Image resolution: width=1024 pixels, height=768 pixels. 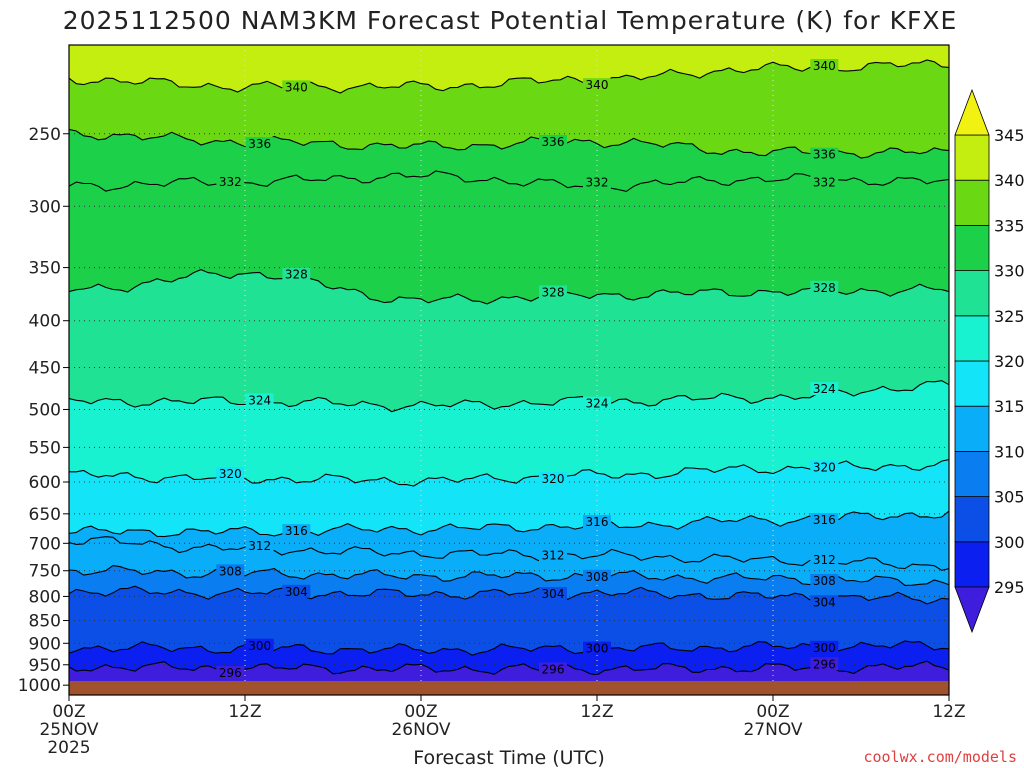 I want to click on y-tick-label-400: 400, so click(x=45, y=322).